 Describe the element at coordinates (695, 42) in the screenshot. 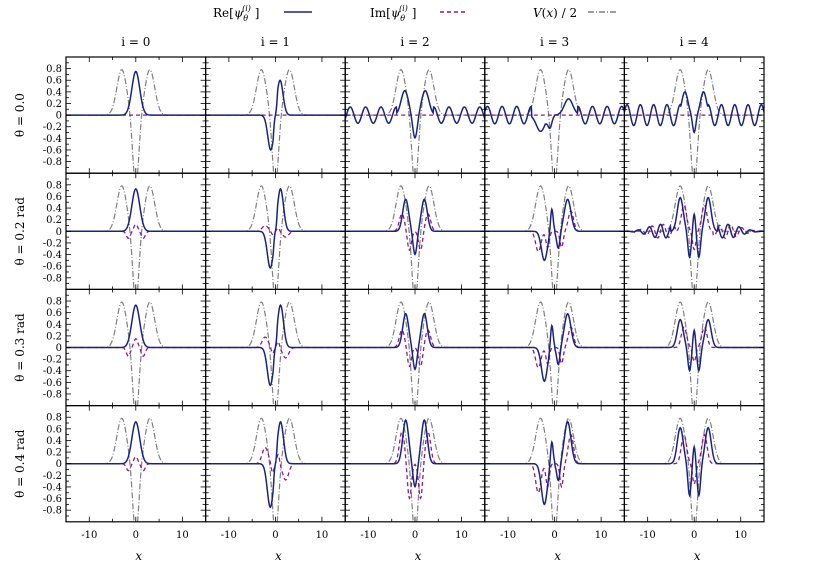

I see `column-title: i = 4` at that location.